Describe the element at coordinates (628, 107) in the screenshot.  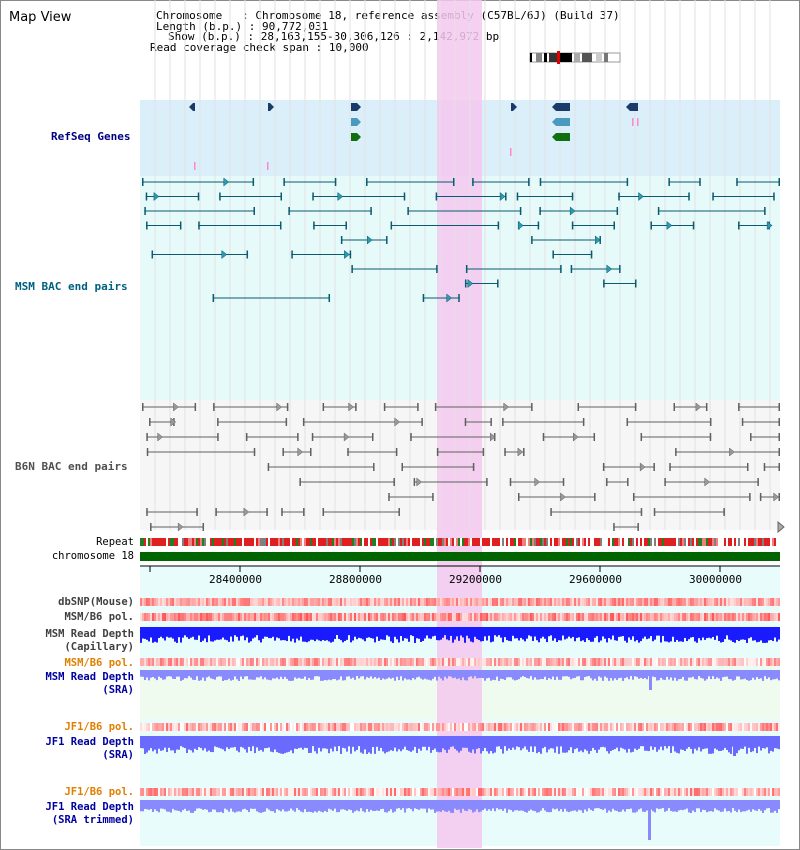
I see `gene-arrow` at that location.